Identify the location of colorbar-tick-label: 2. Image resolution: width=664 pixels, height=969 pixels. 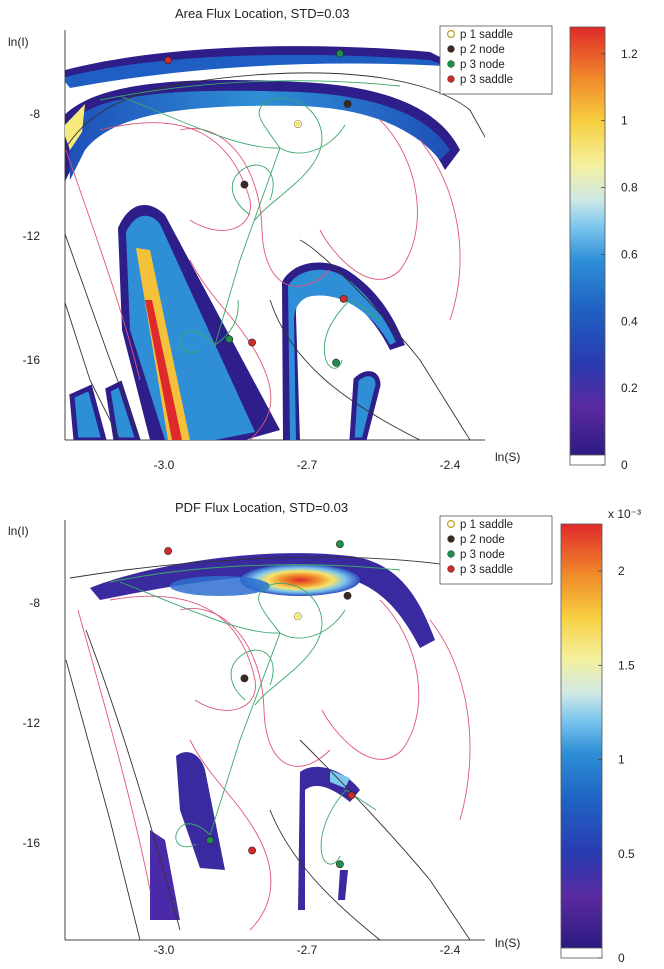
(621, 571).